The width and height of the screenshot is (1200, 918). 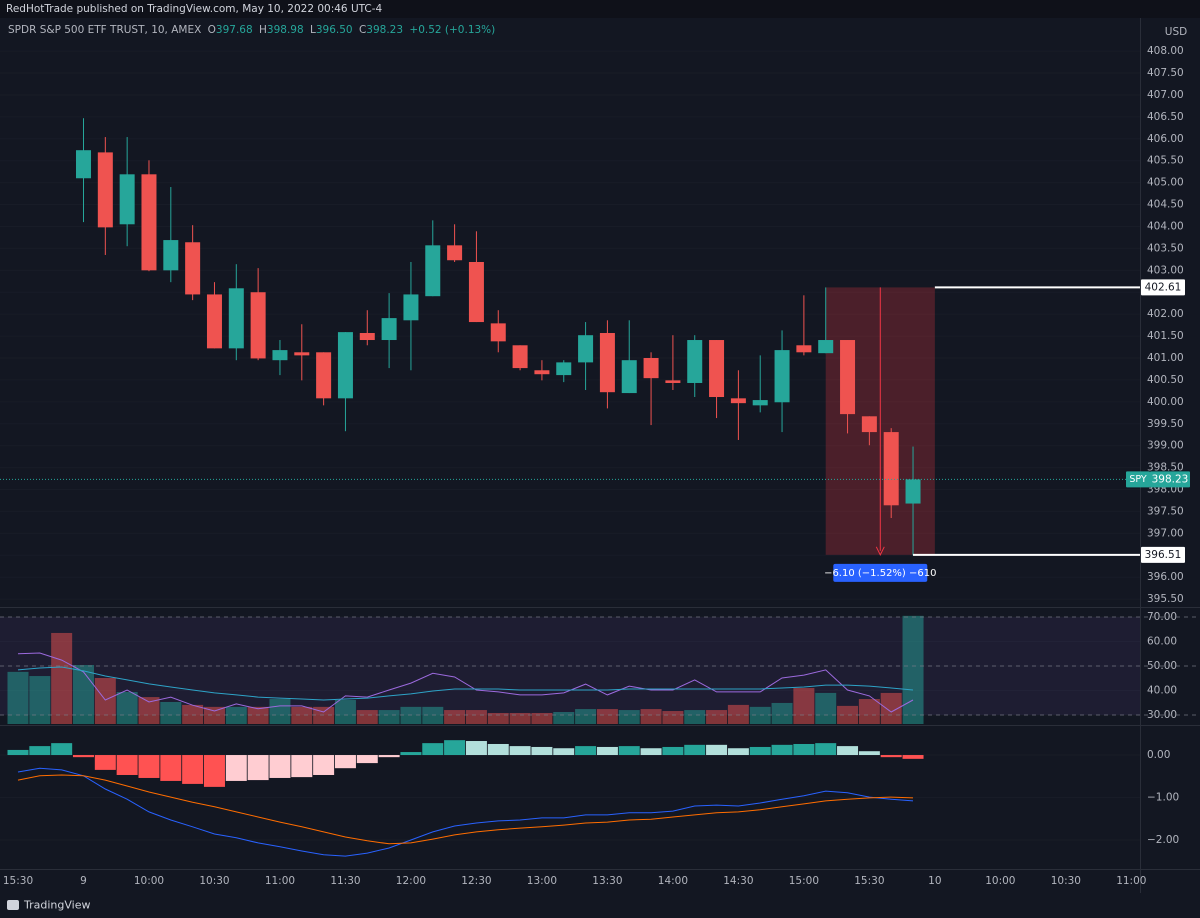 What do you see at coordinates (465, 682) in the screenshot?
I see `line-series` at bounding box center [465, 682].